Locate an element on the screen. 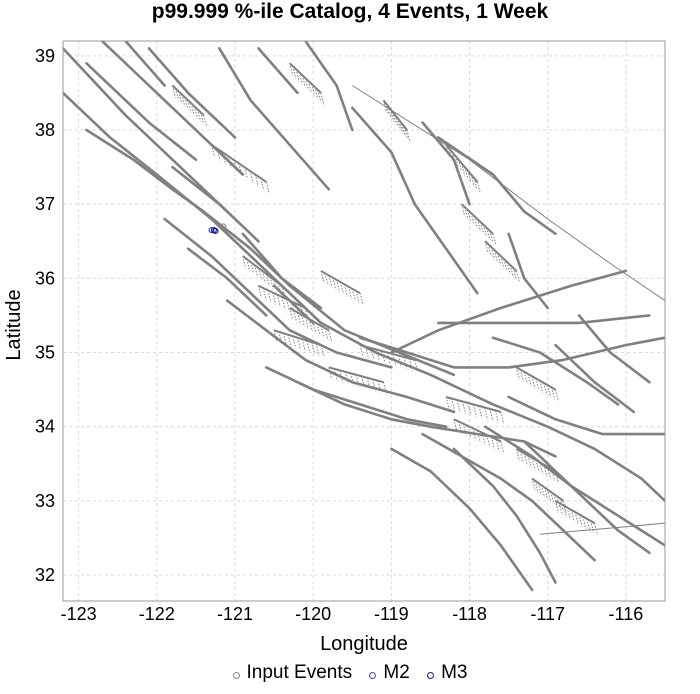 The image size is (700, 694). input-events-marker-icon is located at coordinates (236, 675).